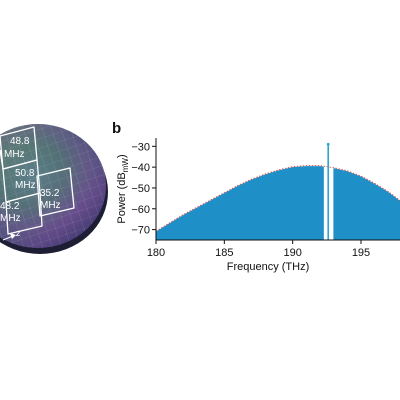  I want to click on x-axis-label: Frequency (THz), so click(268, 267).